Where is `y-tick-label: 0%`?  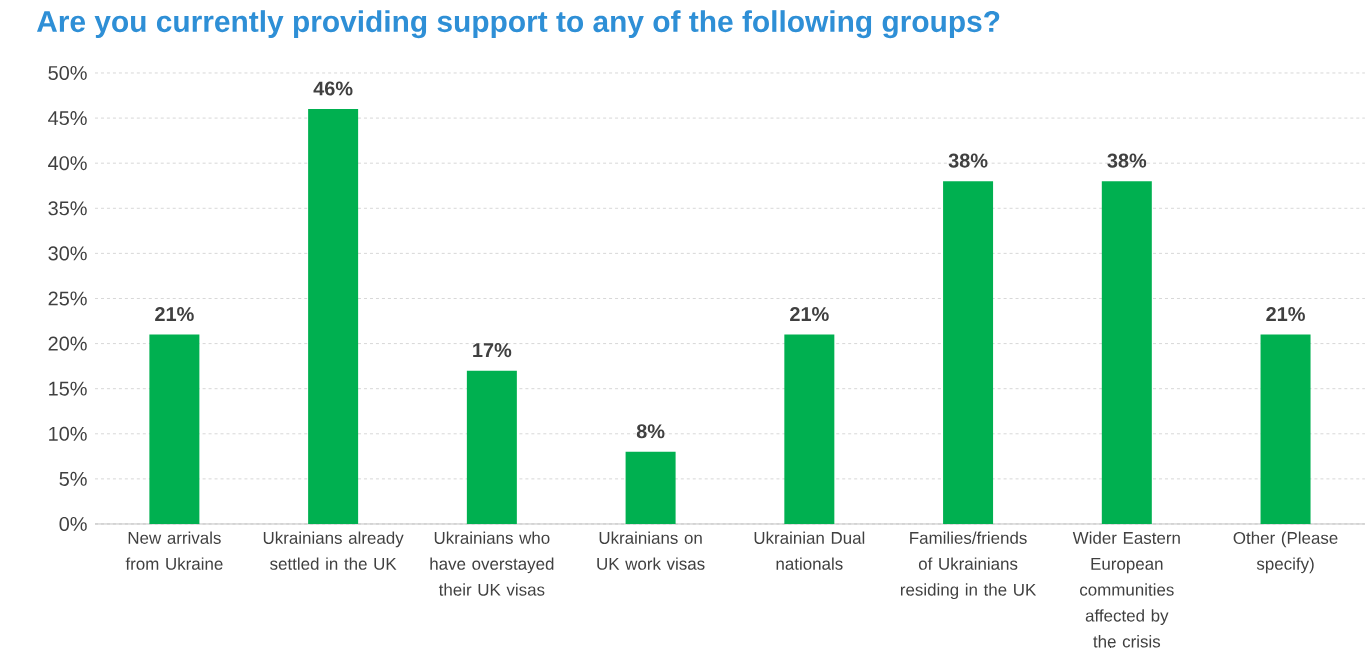
y-tick-label: 0% is located at coordinates (73, 524).